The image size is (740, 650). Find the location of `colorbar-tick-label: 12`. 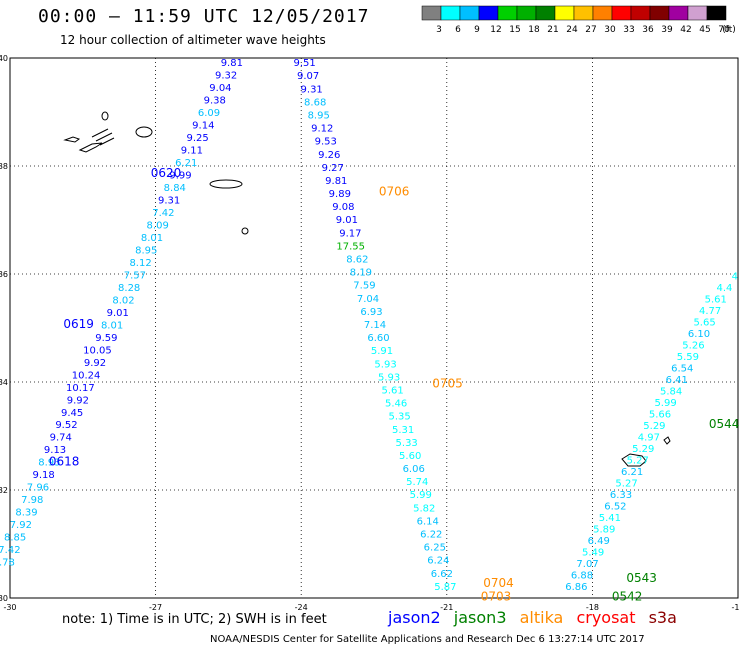

colorbar-tick-label: 12 is located at coordinates (495, 30).